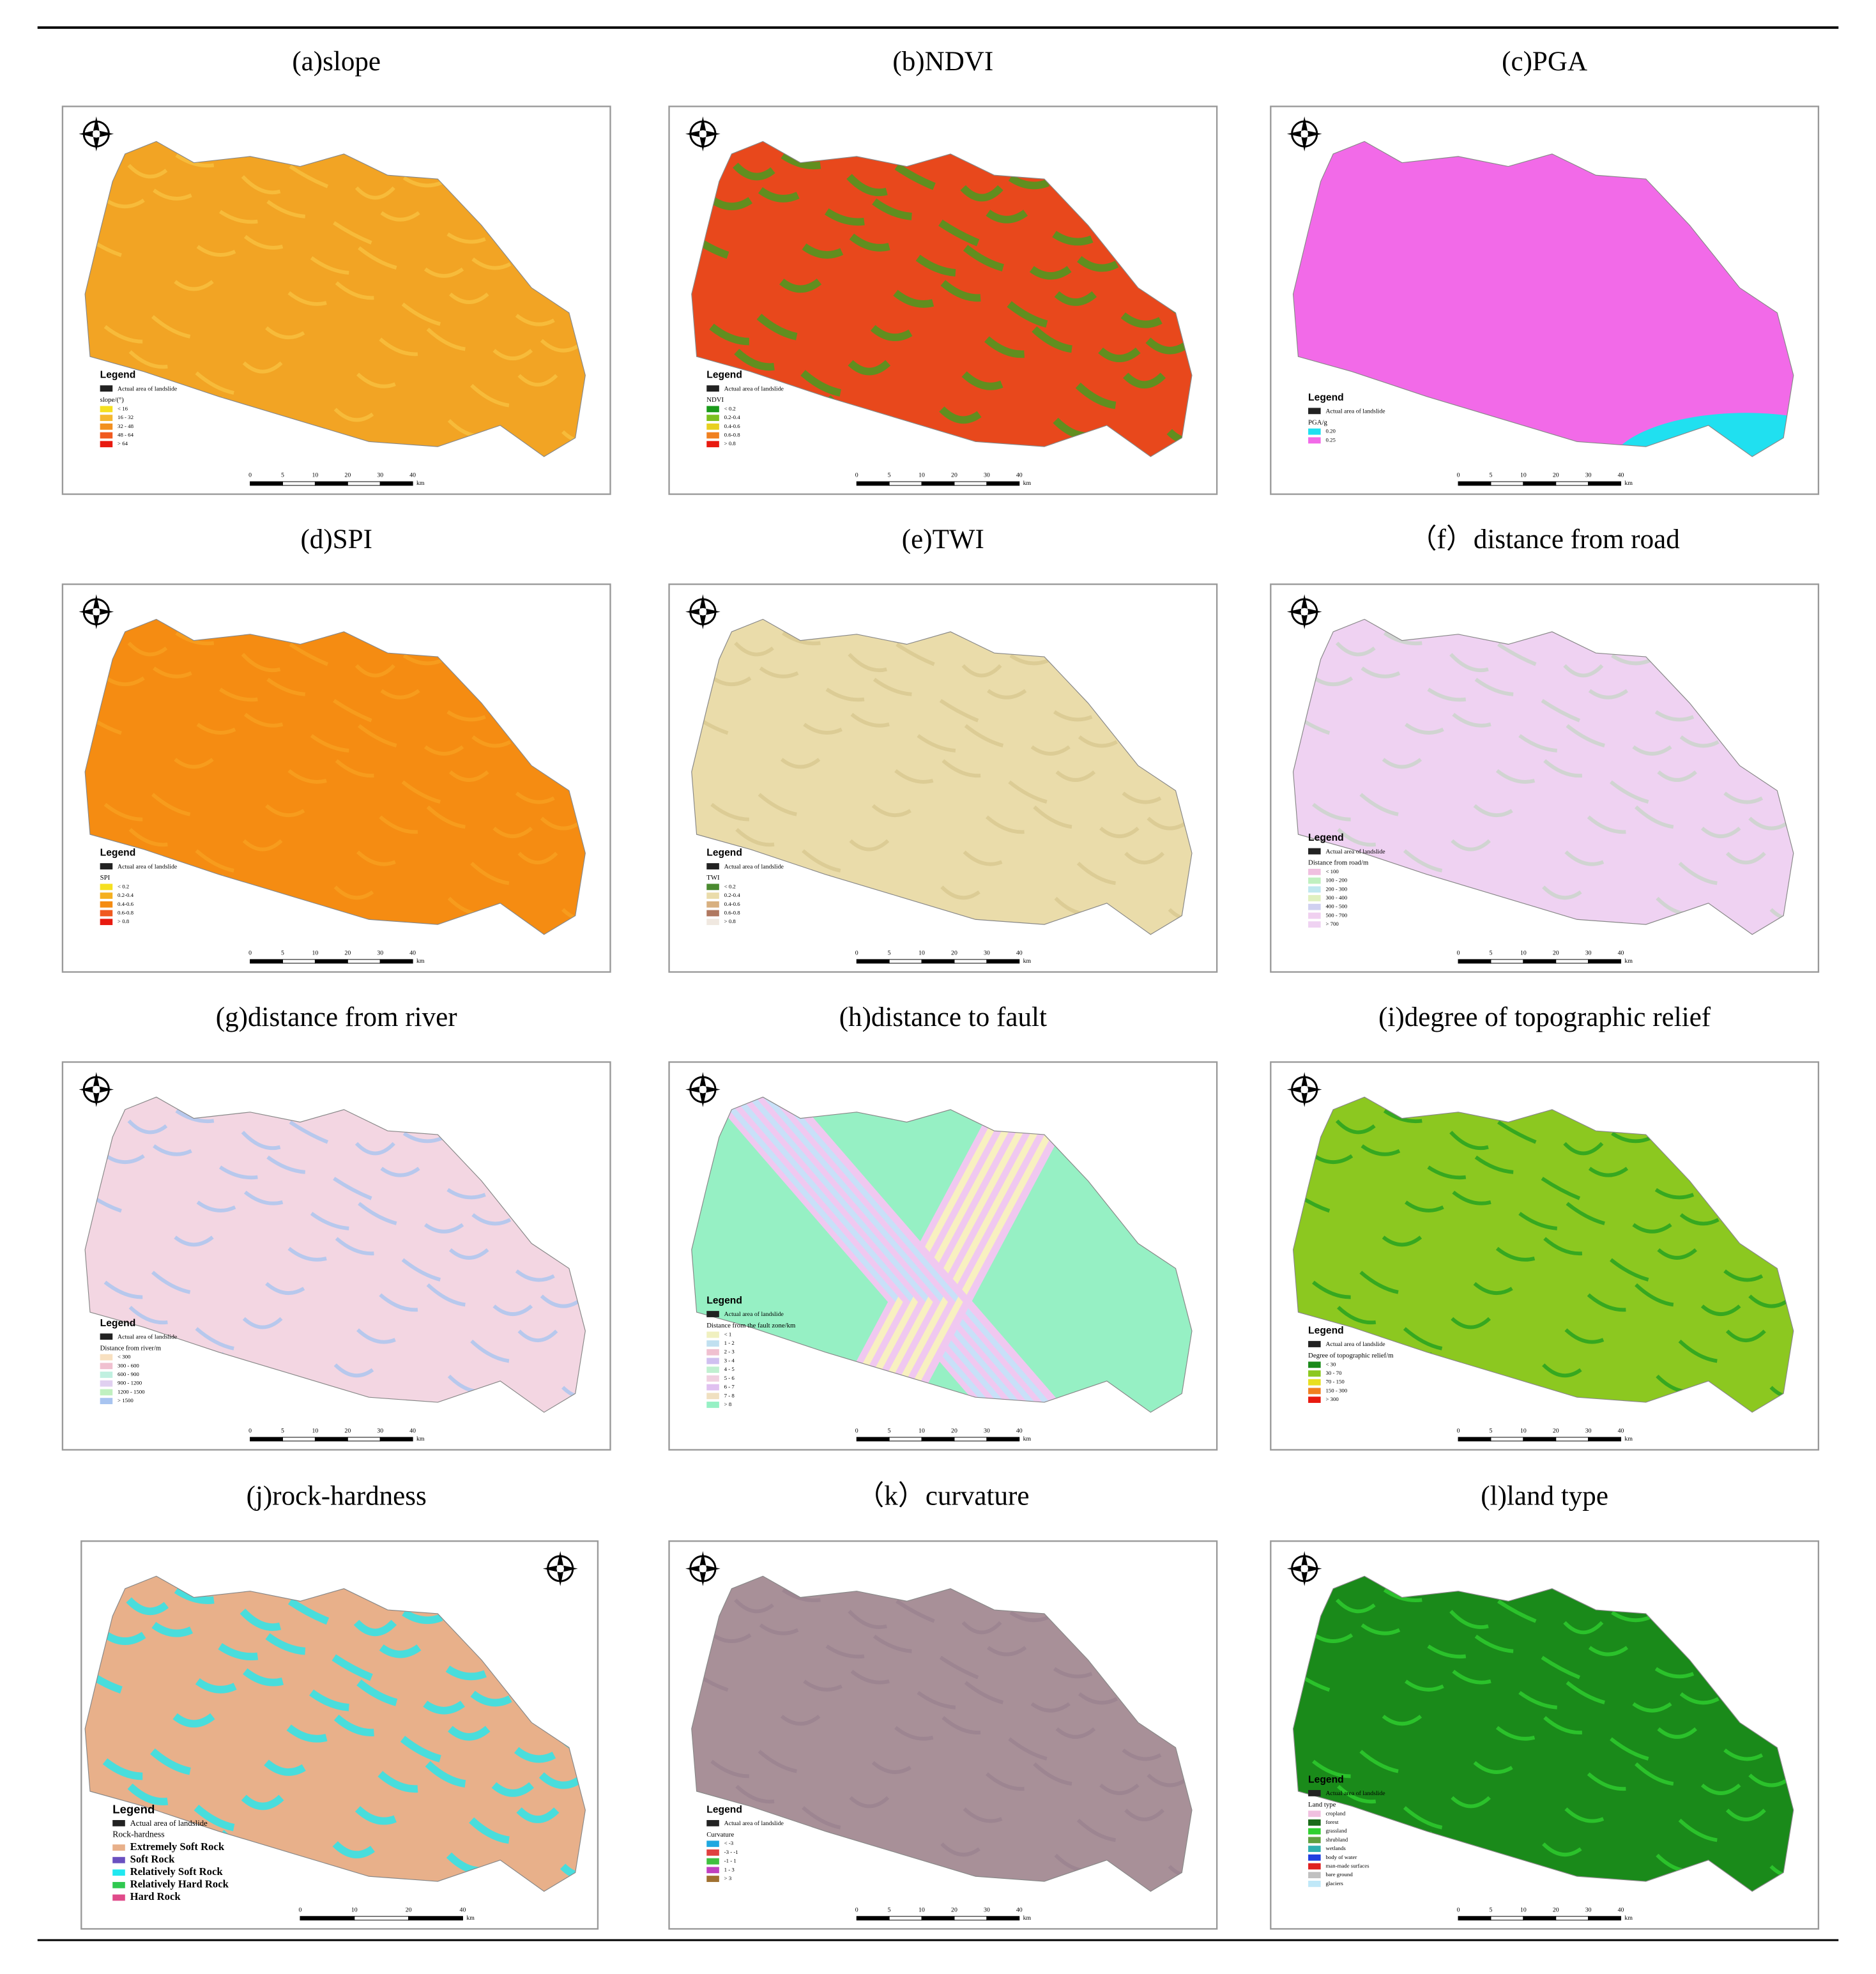  What do you see at coordinates (282, 1430) in the screenshot?
I see `scale-label: 5` at bounding box center [282, 1430].